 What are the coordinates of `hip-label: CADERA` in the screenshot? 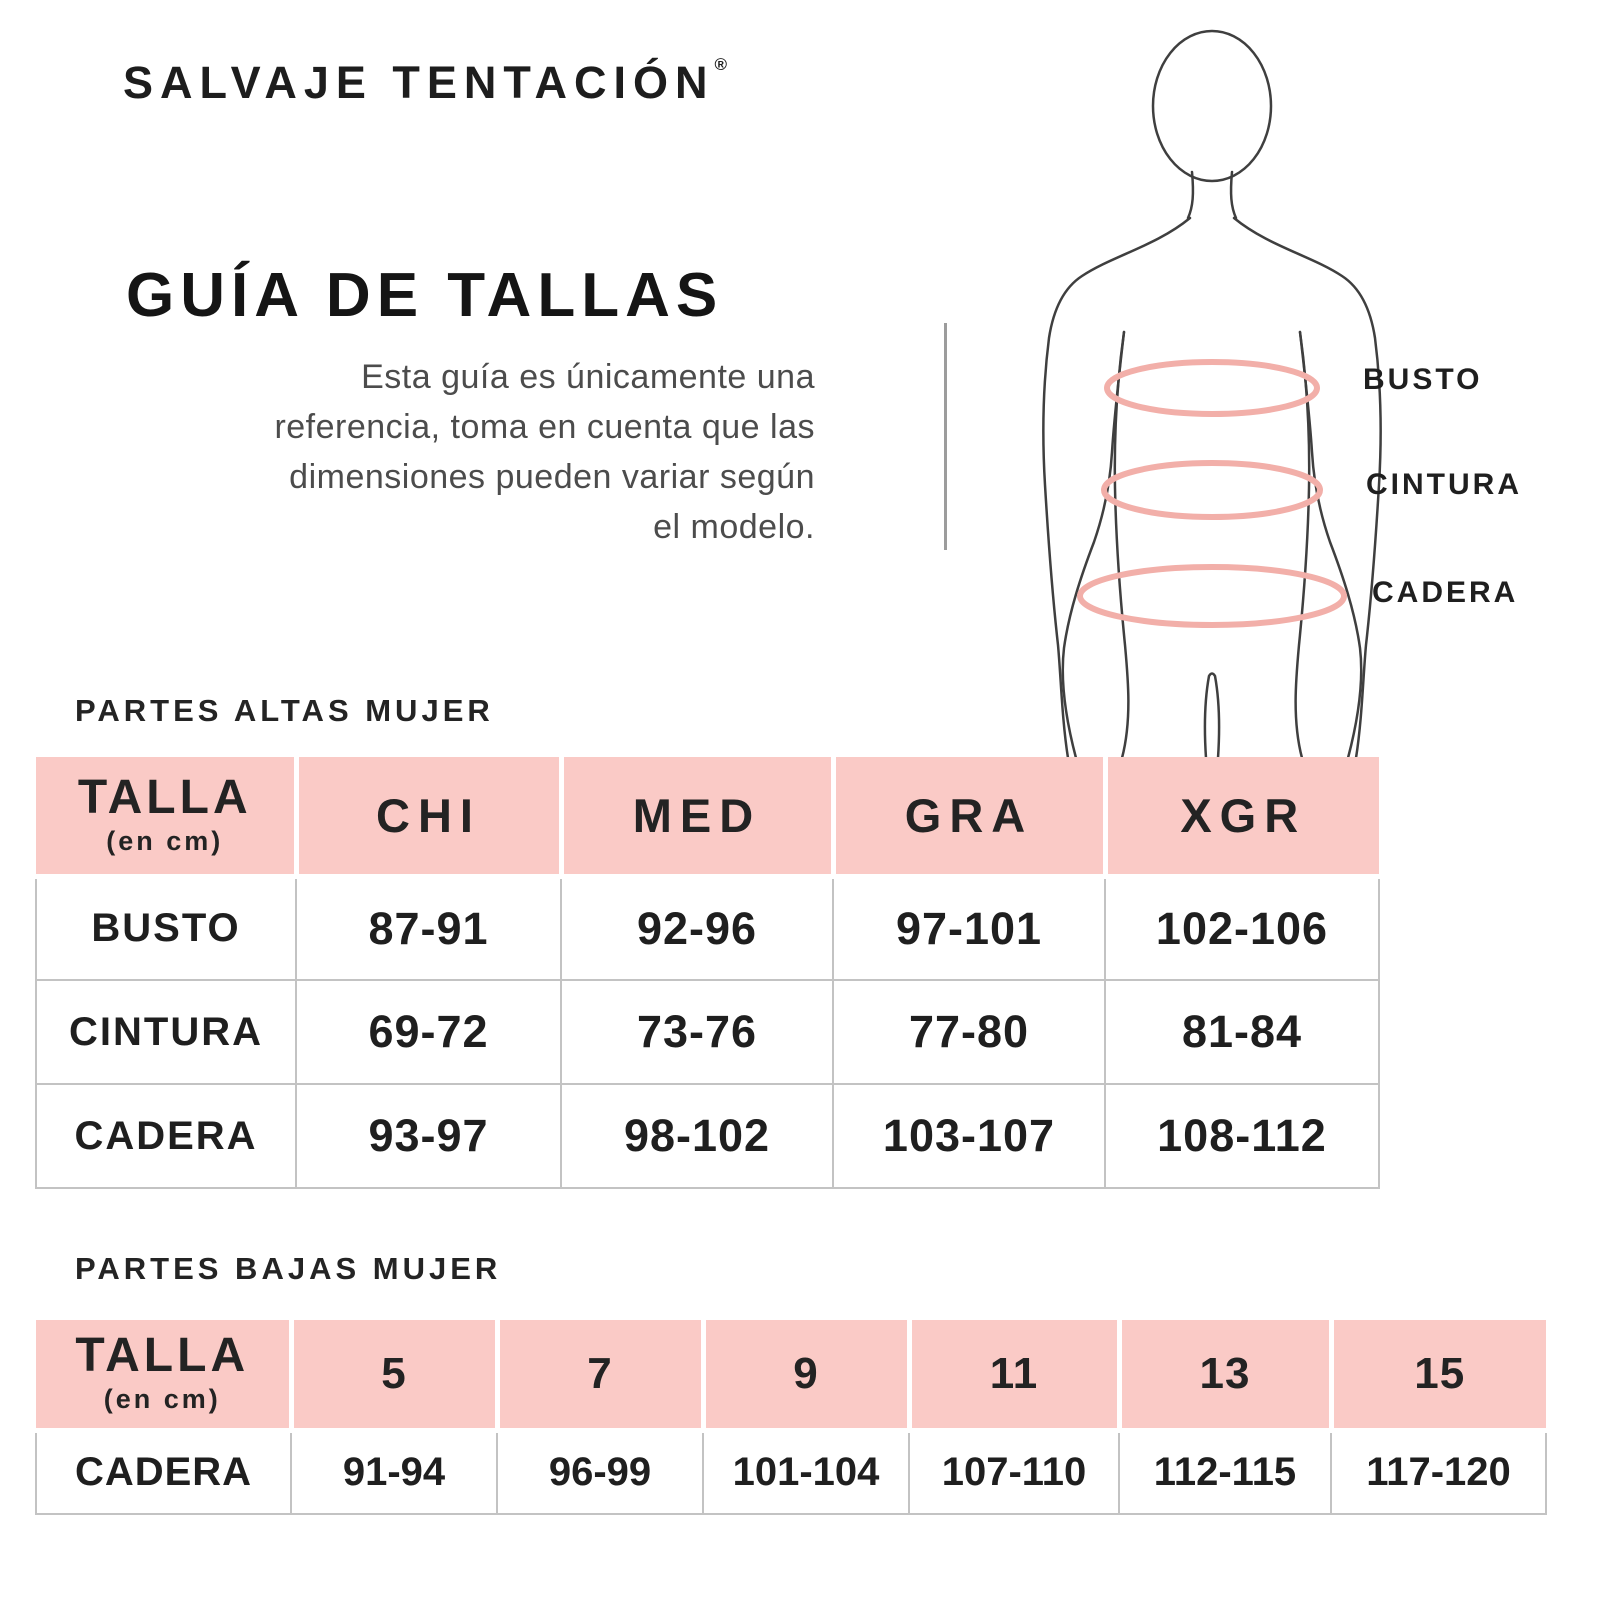 It's located at (1445, 592).